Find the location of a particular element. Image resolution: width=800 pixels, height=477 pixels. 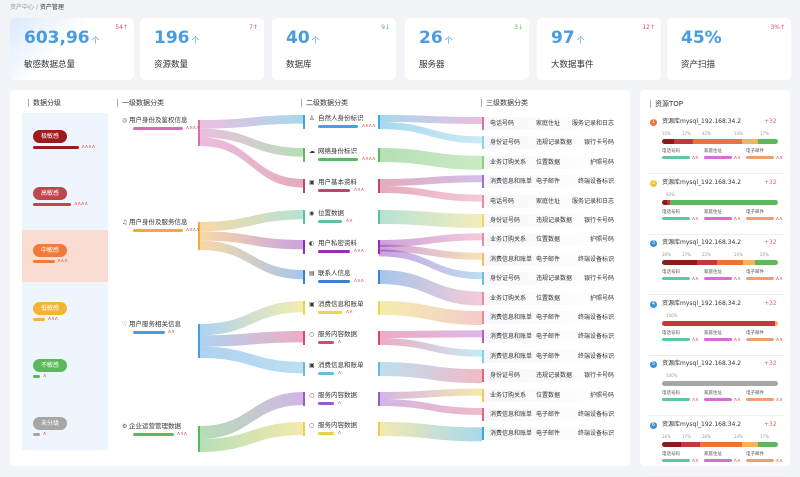

stat-card: 603,96 个 54↑ 敏感数据总量 is located at coordinates (72, 49).